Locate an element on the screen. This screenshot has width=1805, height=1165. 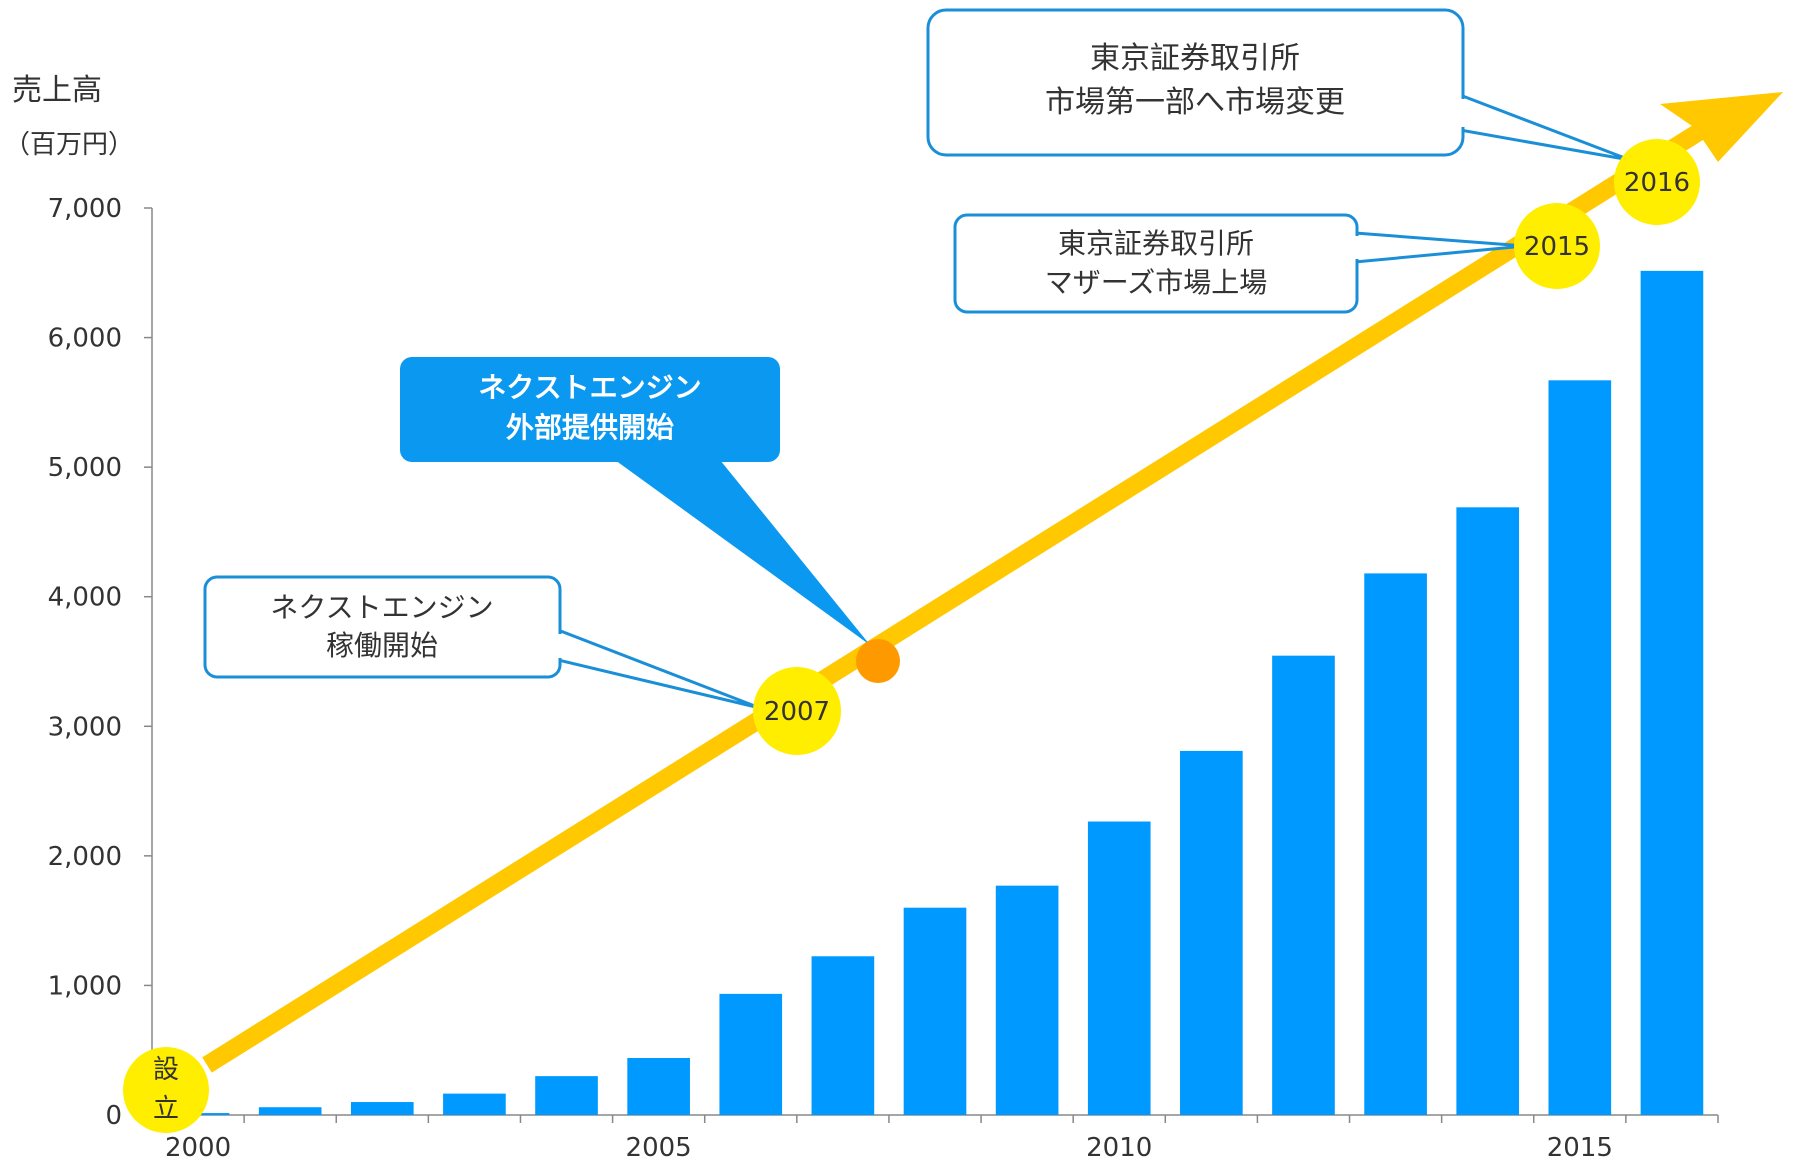
y-axis: 0 1,000 2,000 3,000 4,000 5,000 6,000 7,000 is located at coordinates (100, 662).